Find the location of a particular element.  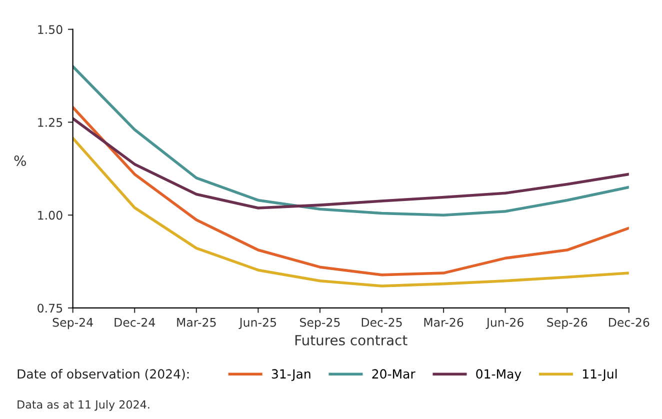

x-tick-label: Jun-25 is located at coordinates (257, 324).